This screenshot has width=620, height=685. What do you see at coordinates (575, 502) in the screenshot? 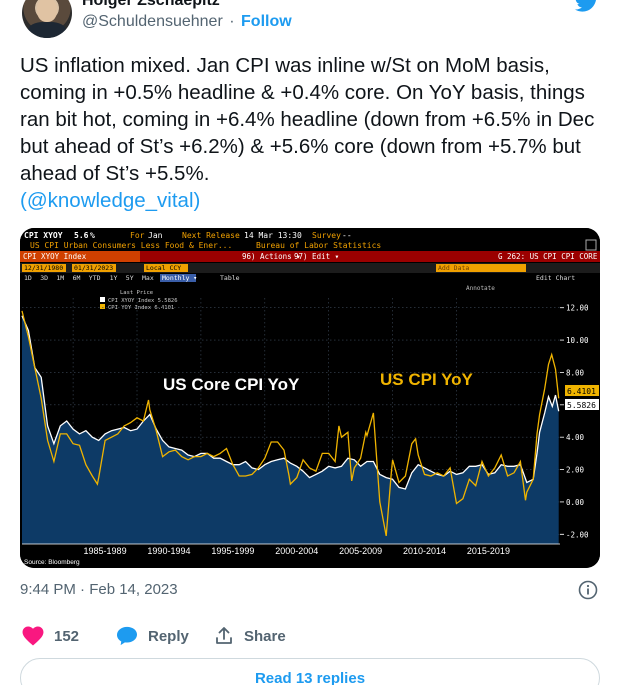
I see `y-tick-label-6: 0.00` at bounding box center [575, 502].